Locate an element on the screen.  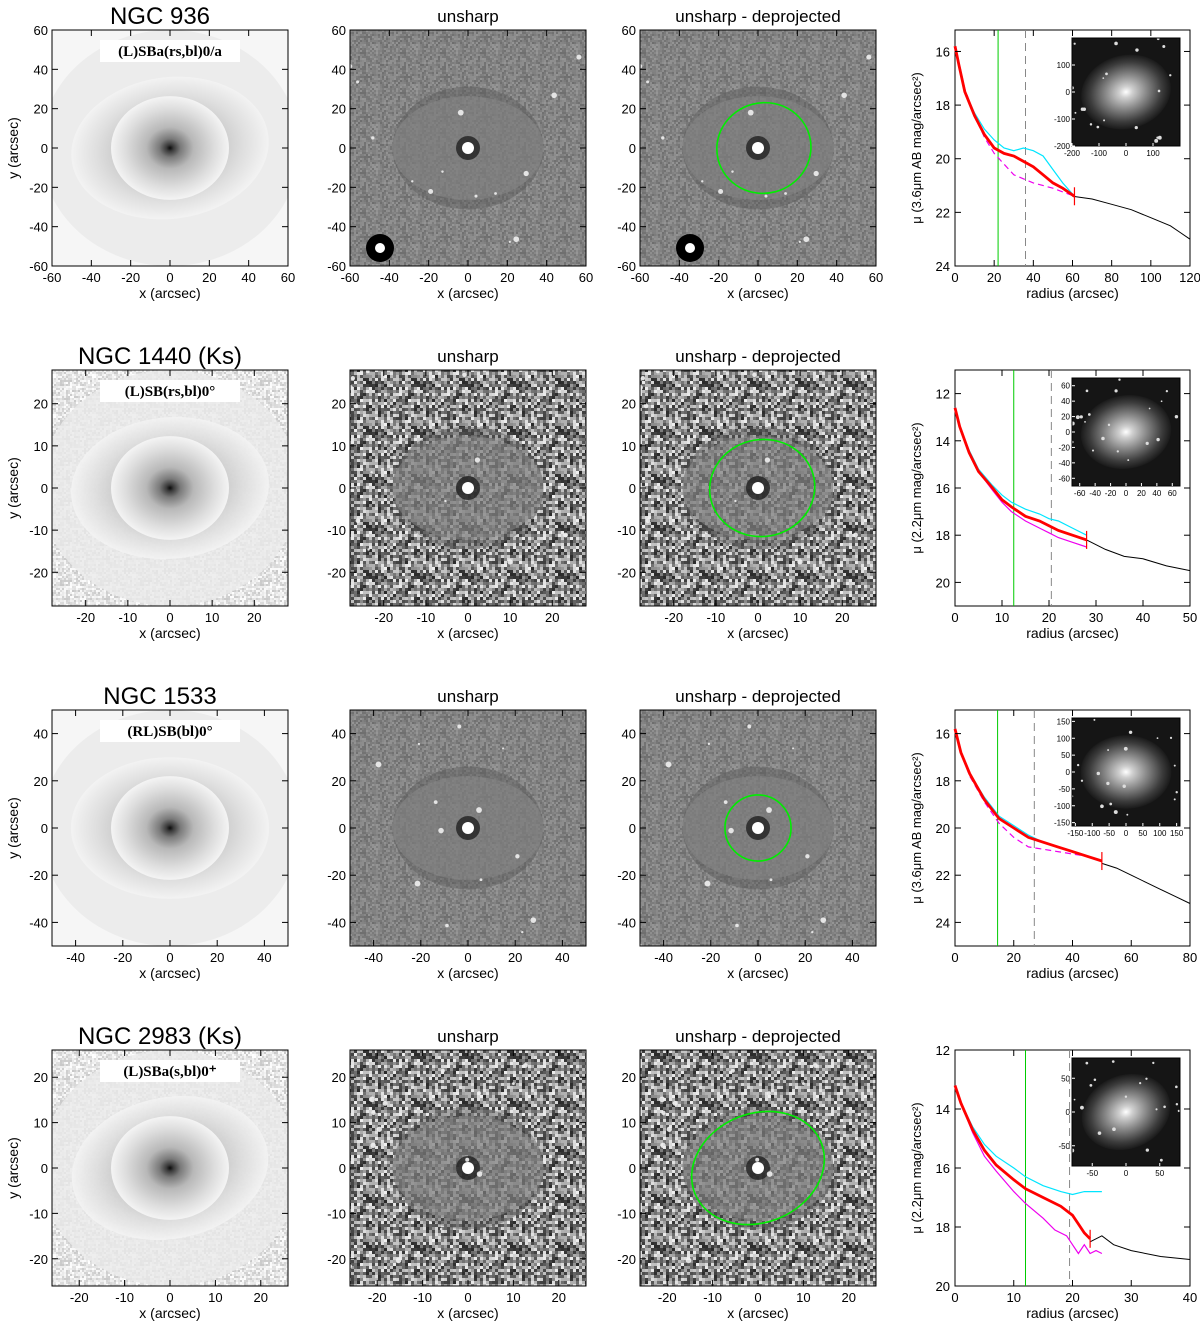
inset-x-tick: -60 is located at coordinates (1080, 493).